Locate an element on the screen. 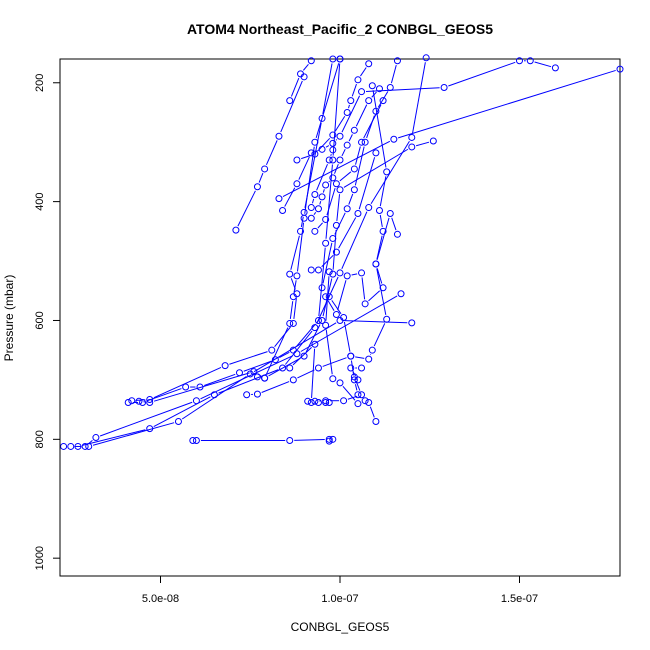 This screenshot has width=650, height=650. y-axis: 200 400 600 800 1000 is located at coordinates (47, 322).